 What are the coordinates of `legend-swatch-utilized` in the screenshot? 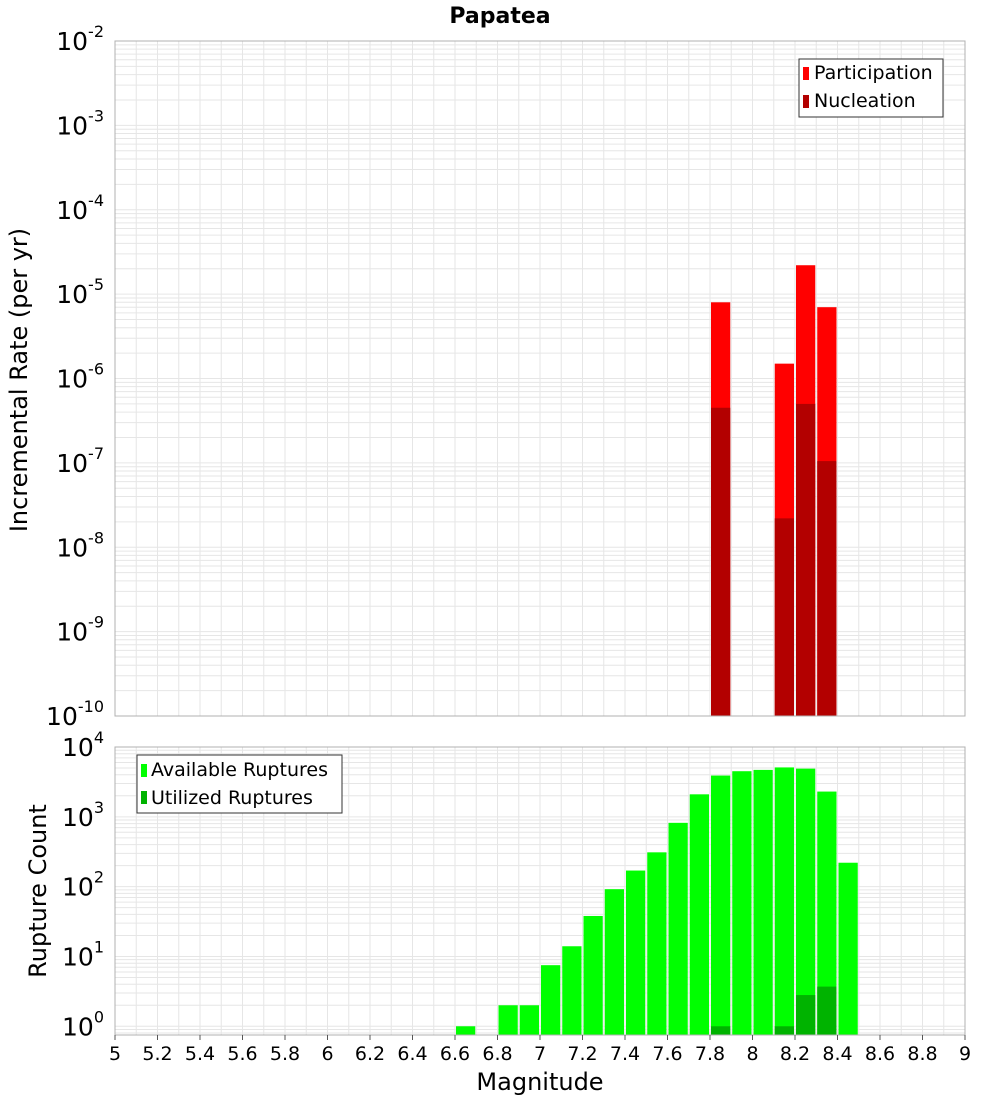 It's located at (144, 797).